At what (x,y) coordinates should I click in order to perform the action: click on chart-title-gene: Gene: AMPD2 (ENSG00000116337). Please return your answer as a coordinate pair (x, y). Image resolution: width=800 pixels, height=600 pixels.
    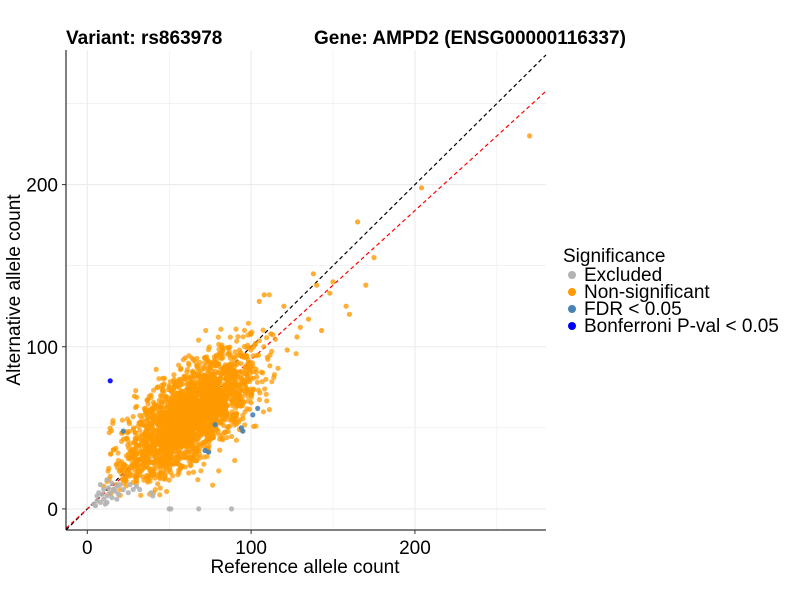
    Looking at the image, I should click on (470, 38).